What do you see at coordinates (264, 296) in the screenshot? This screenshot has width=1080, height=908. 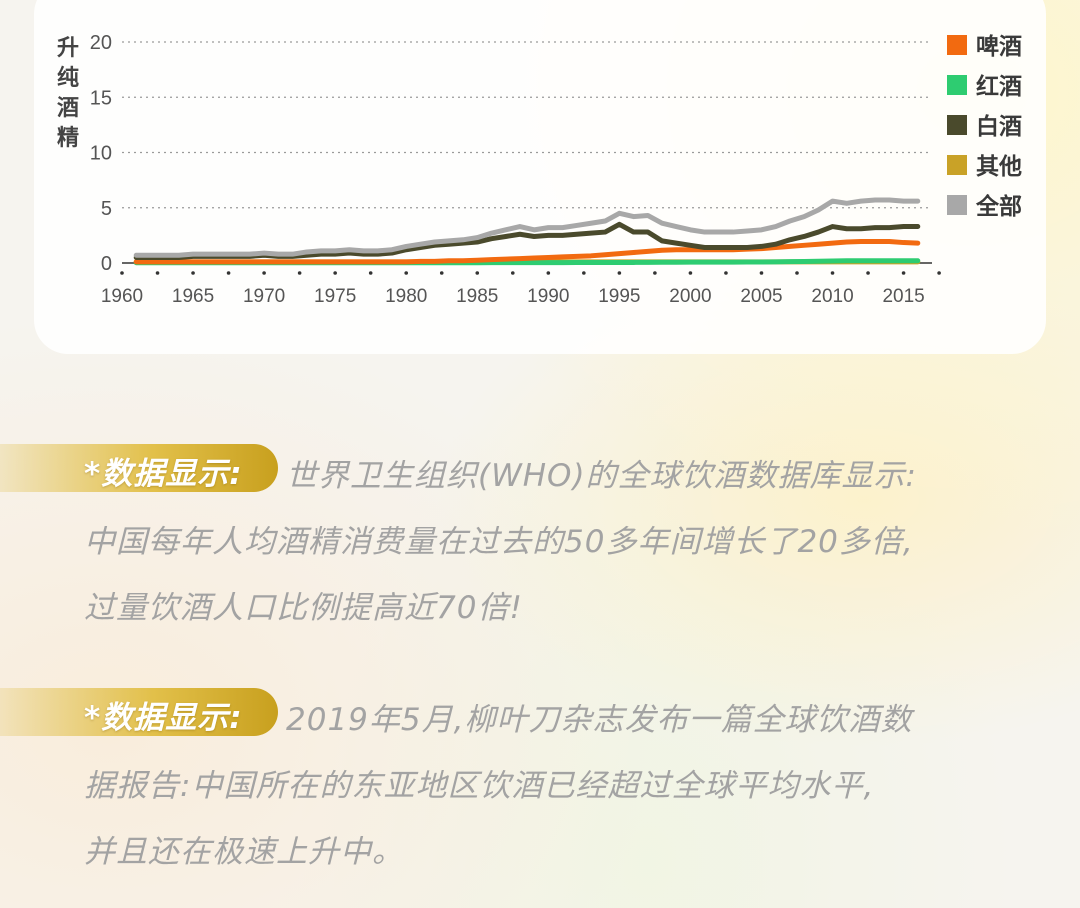 I see `x-tick-label: 1970` at bounding box center [264, 296].